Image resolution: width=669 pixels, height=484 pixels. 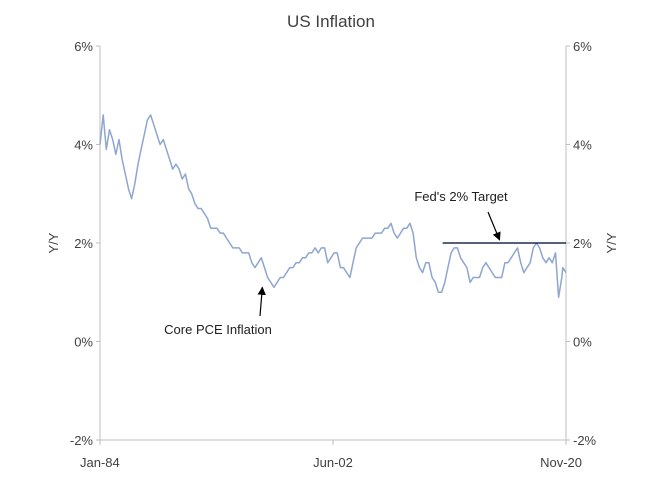 I want to click on y-tick-label-left: -2%, so click(x=82, y=440).